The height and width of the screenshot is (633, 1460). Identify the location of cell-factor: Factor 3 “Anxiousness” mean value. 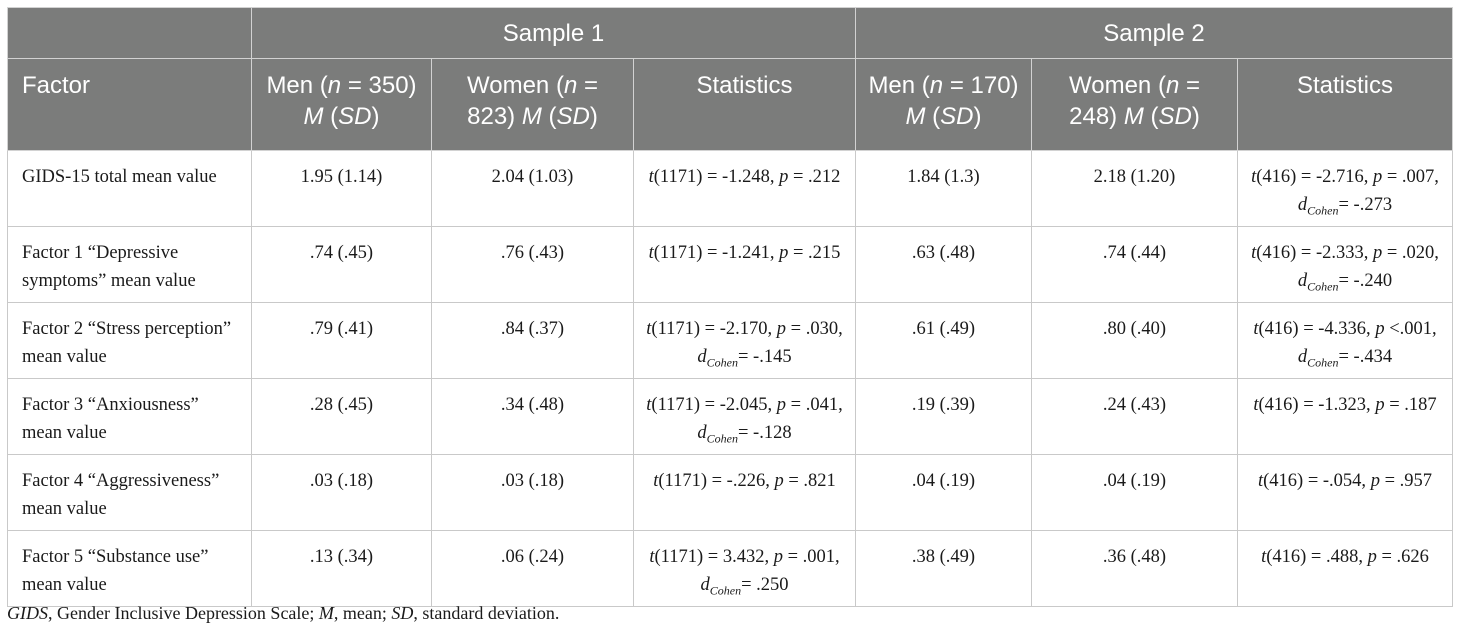
(129, 416).